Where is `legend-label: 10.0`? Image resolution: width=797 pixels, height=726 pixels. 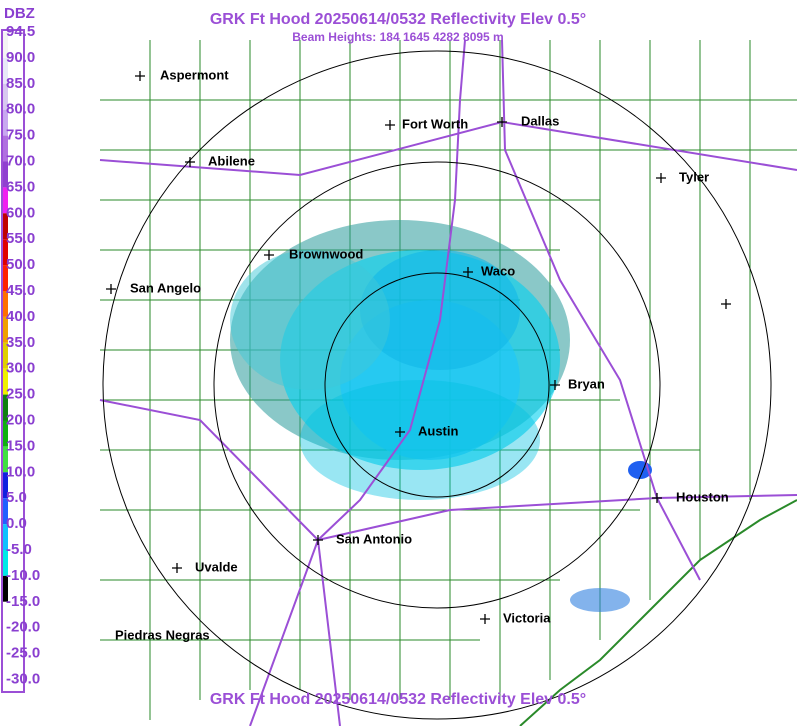 legend-label: 10.0 is located at coordinates (20, 471).